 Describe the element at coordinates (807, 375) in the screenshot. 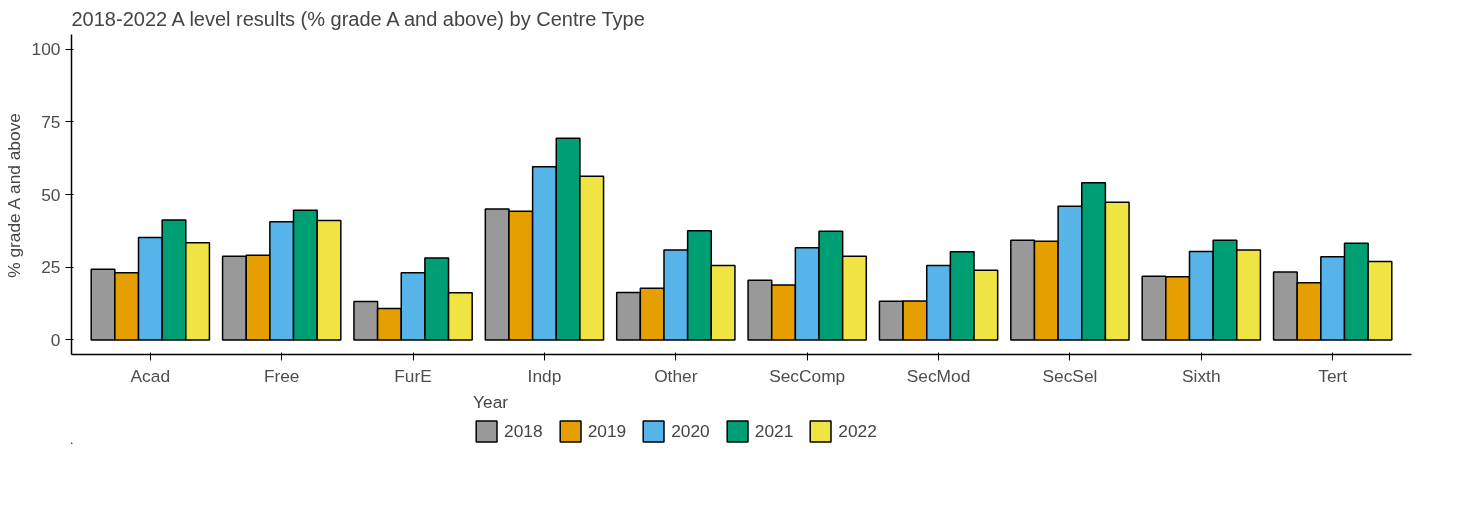

I see `x-tick-label: SecComp` at that location.